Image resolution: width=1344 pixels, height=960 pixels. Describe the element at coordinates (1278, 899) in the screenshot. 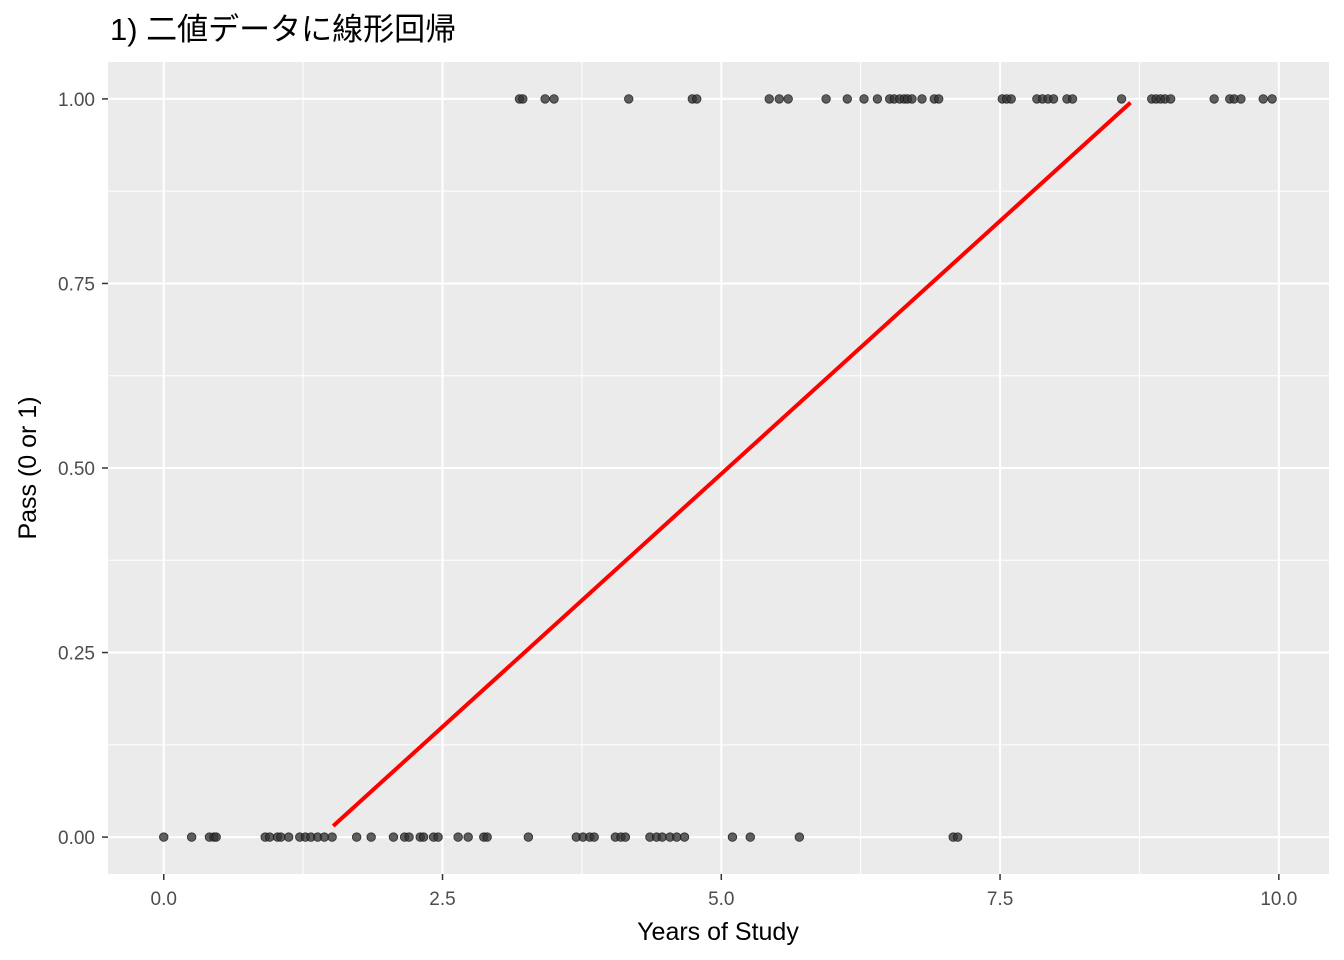

I see `x-tick-label: 10.0` at that location.